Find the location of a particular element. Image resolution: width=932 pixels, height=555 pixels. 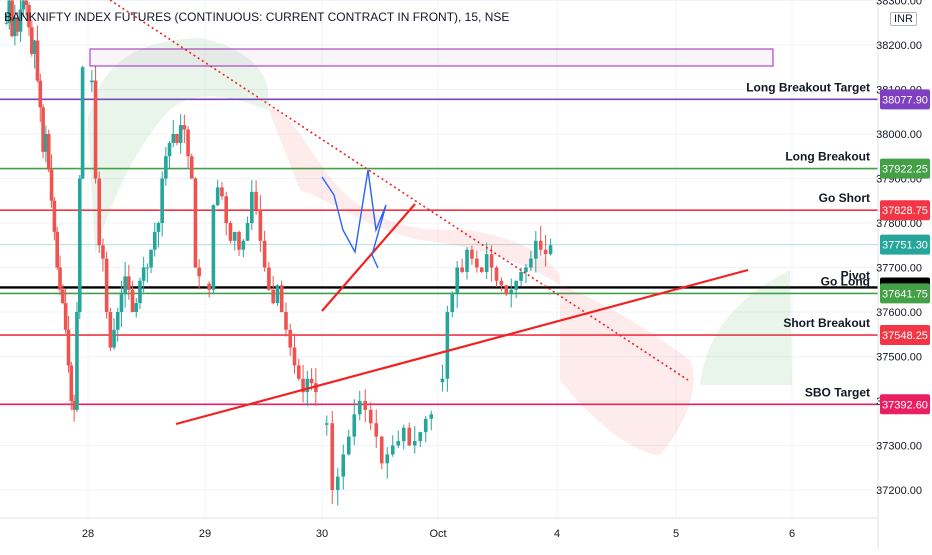

currency-label: INR is located at coordinates (903, 19).